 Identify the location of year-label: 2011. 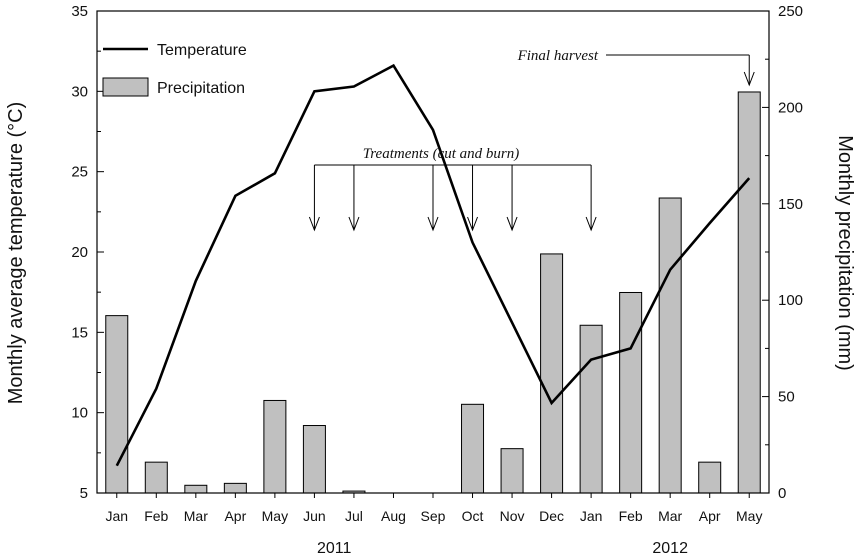
(334, 548).